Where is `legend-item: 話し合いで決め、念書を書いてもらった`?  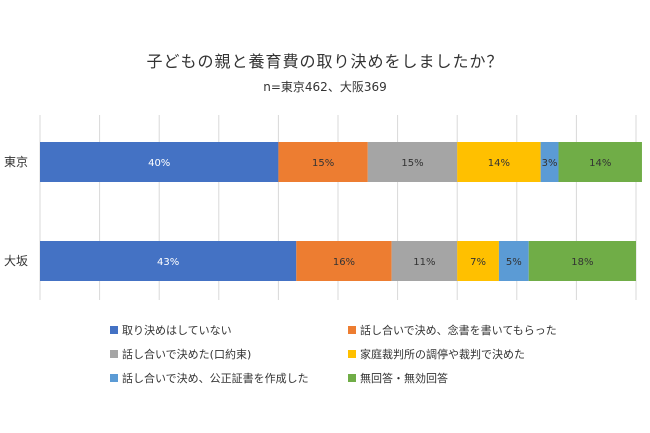
legend-item: 話し合いで決め、念書を書いてもらった is located at coordinates (478, 330).